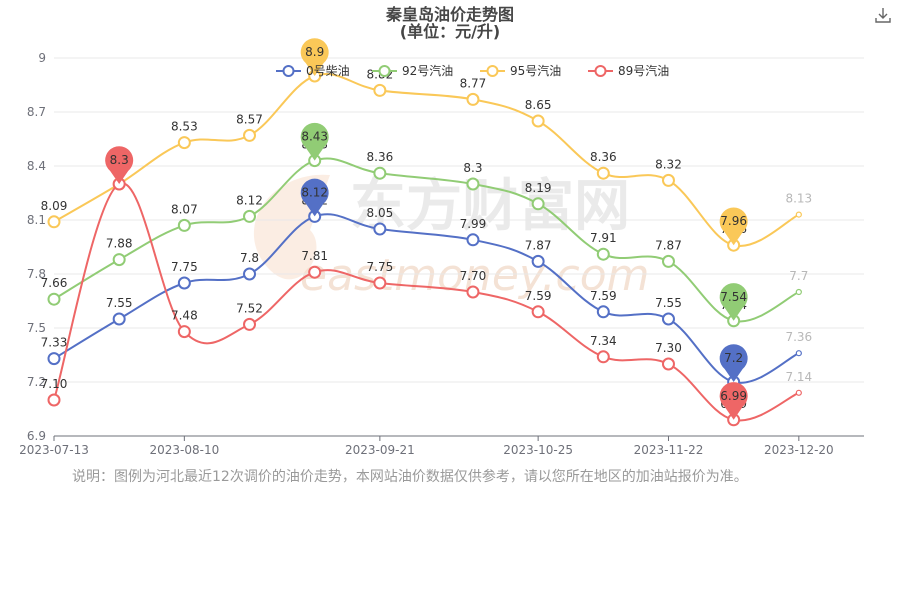  What do you see at coordinates (36, 382) in the screenshot?
I see `y-tick-label: 7.2` at bounding box center [36, 382].